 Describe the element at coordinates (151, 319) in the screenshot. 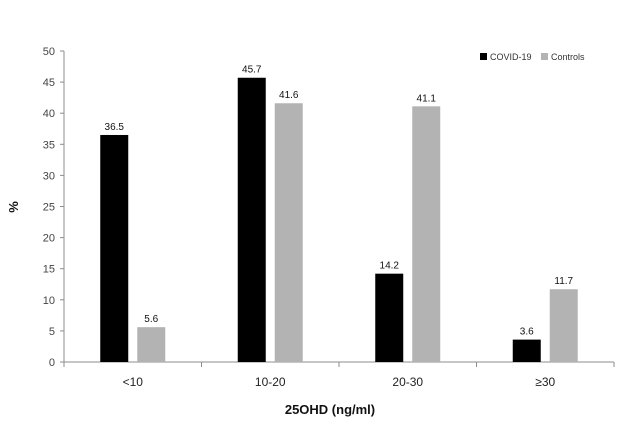

I see `data-label: 5.6` at that location.